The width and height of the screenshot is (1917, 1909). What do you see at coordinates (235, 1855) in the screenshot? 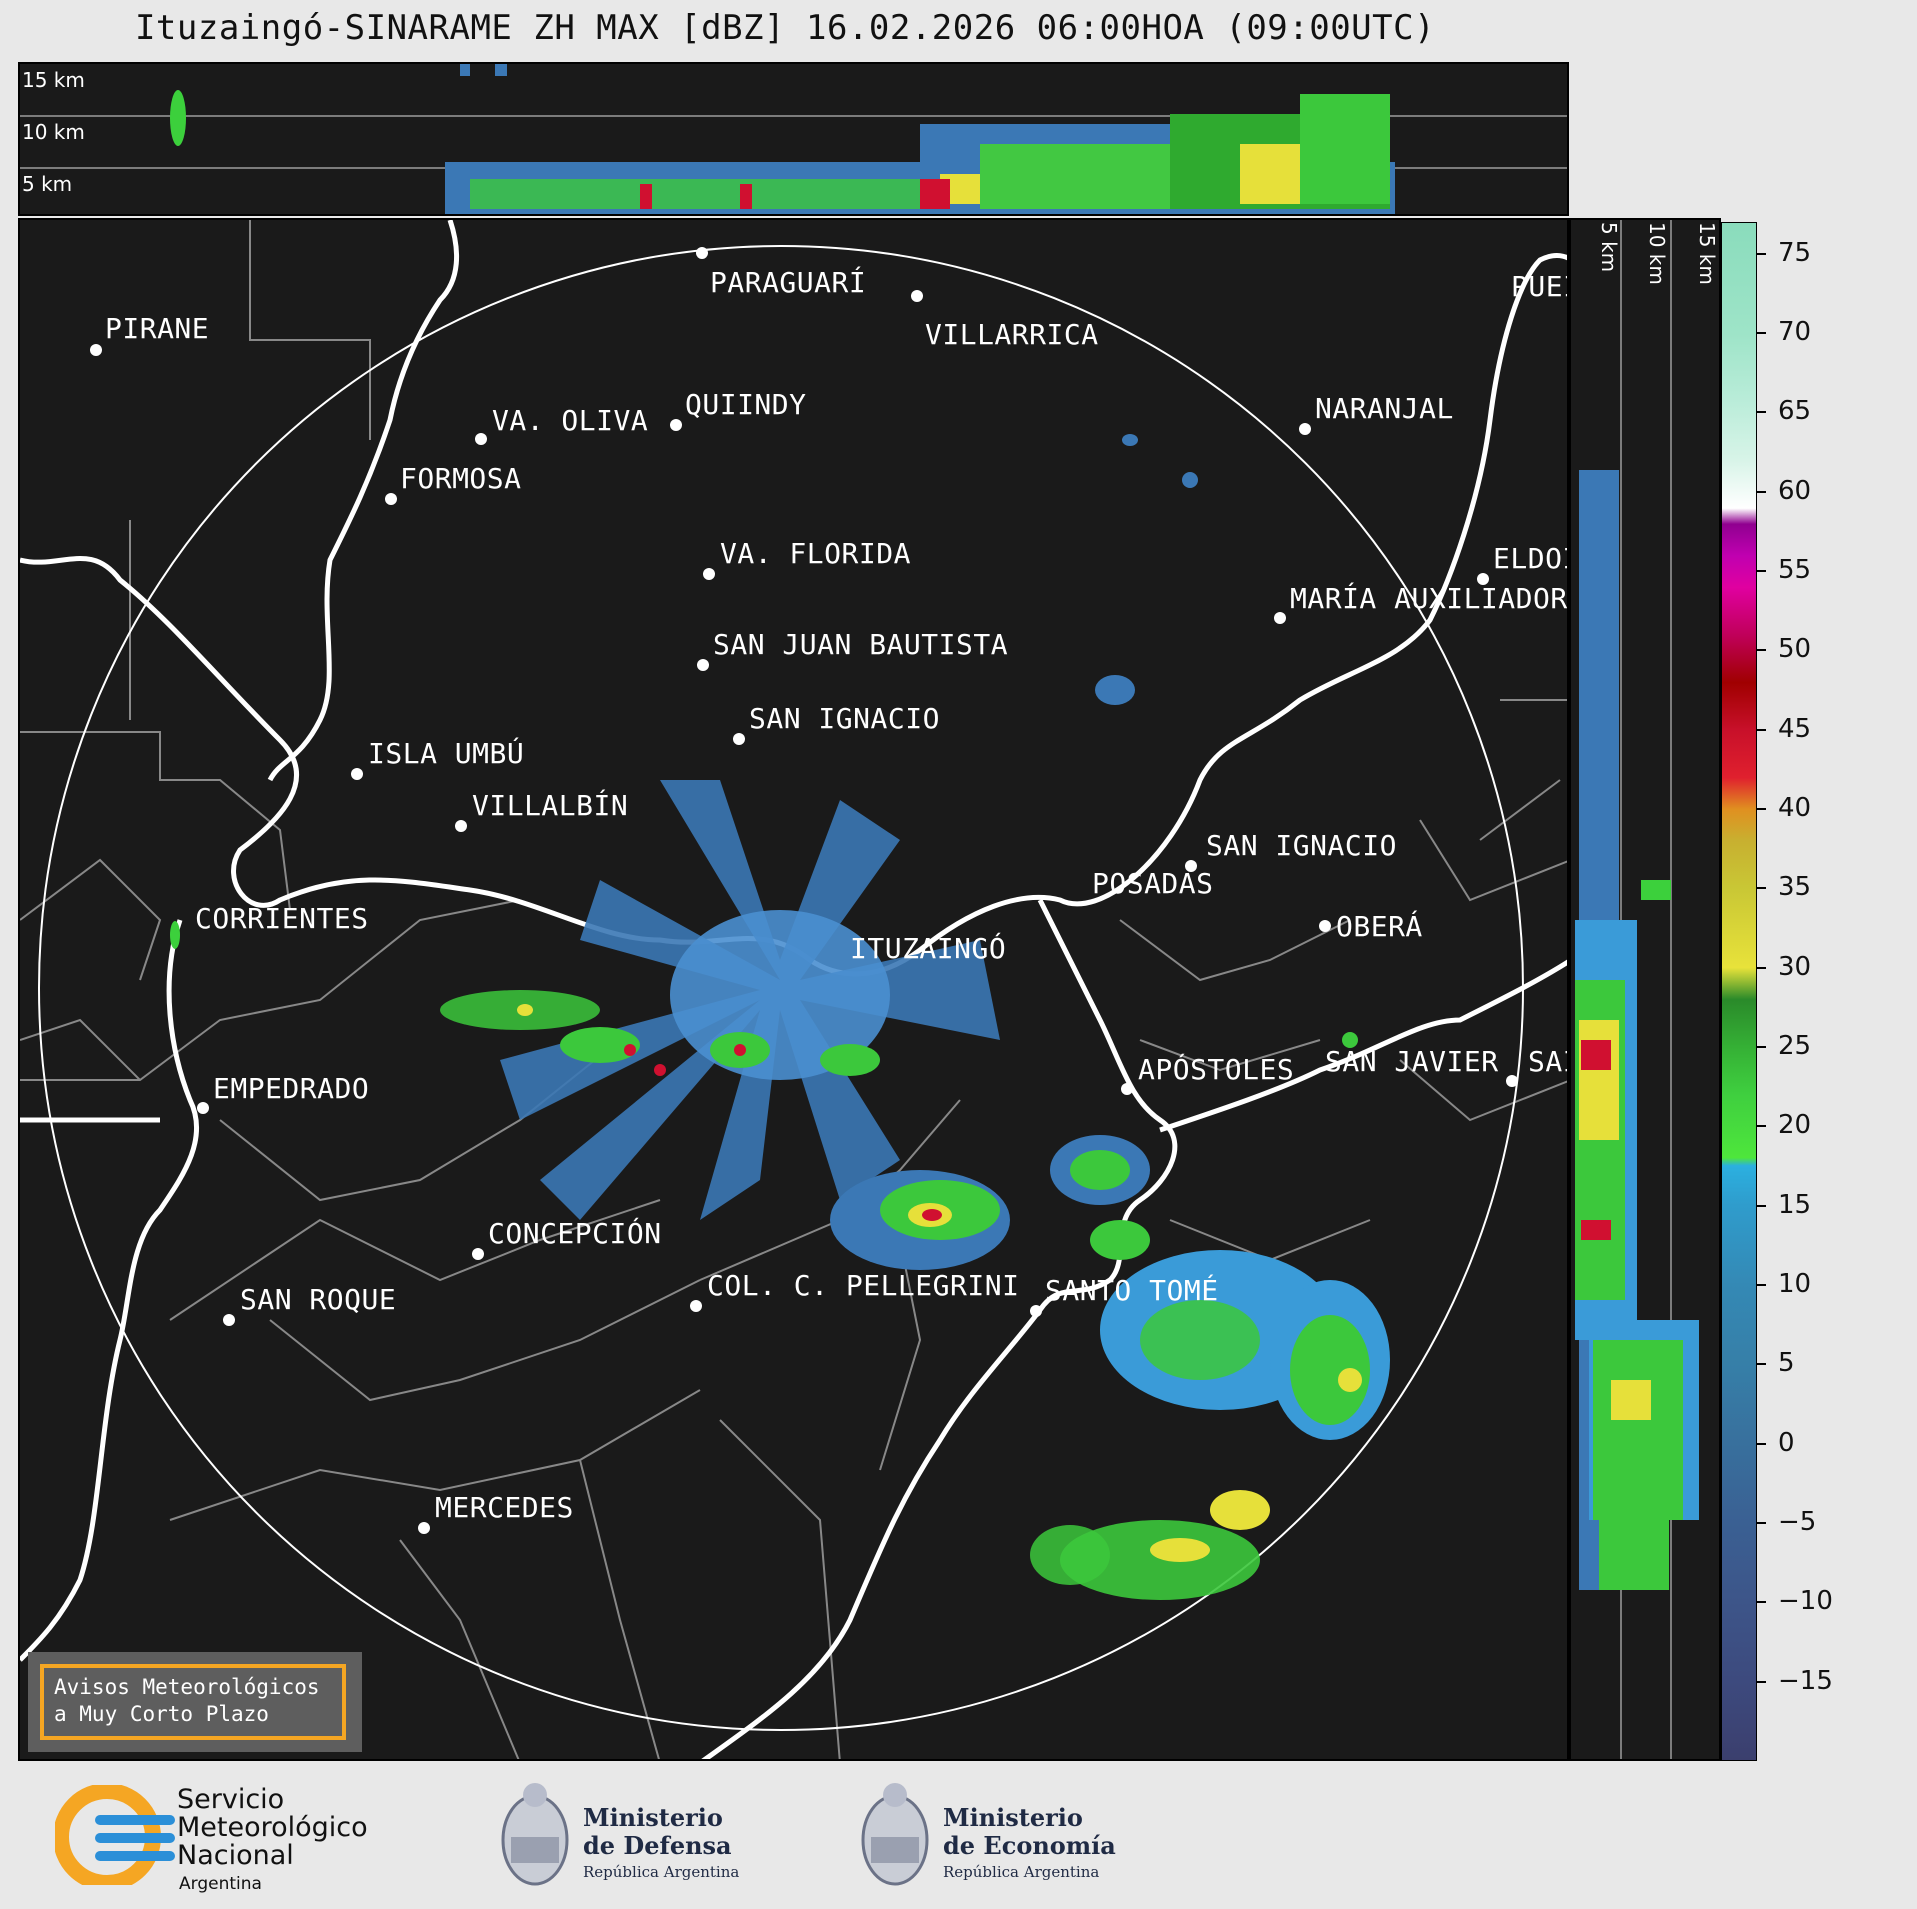
I see `smn-line3: Nacional` at bounding box center [235, 1855].